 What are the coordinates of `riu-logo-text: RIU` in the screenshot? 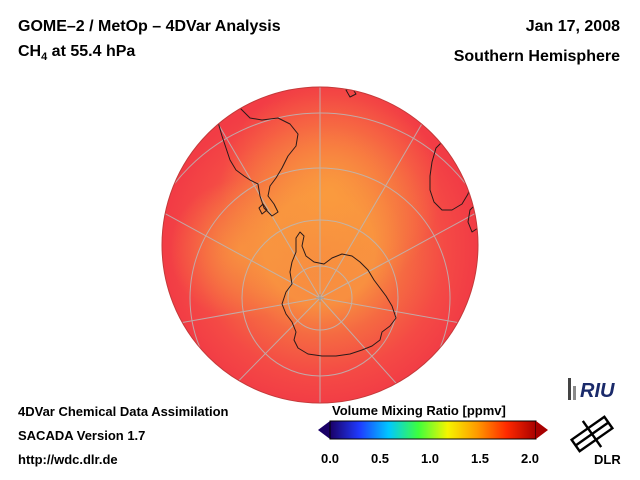 It's located at (597, 391).